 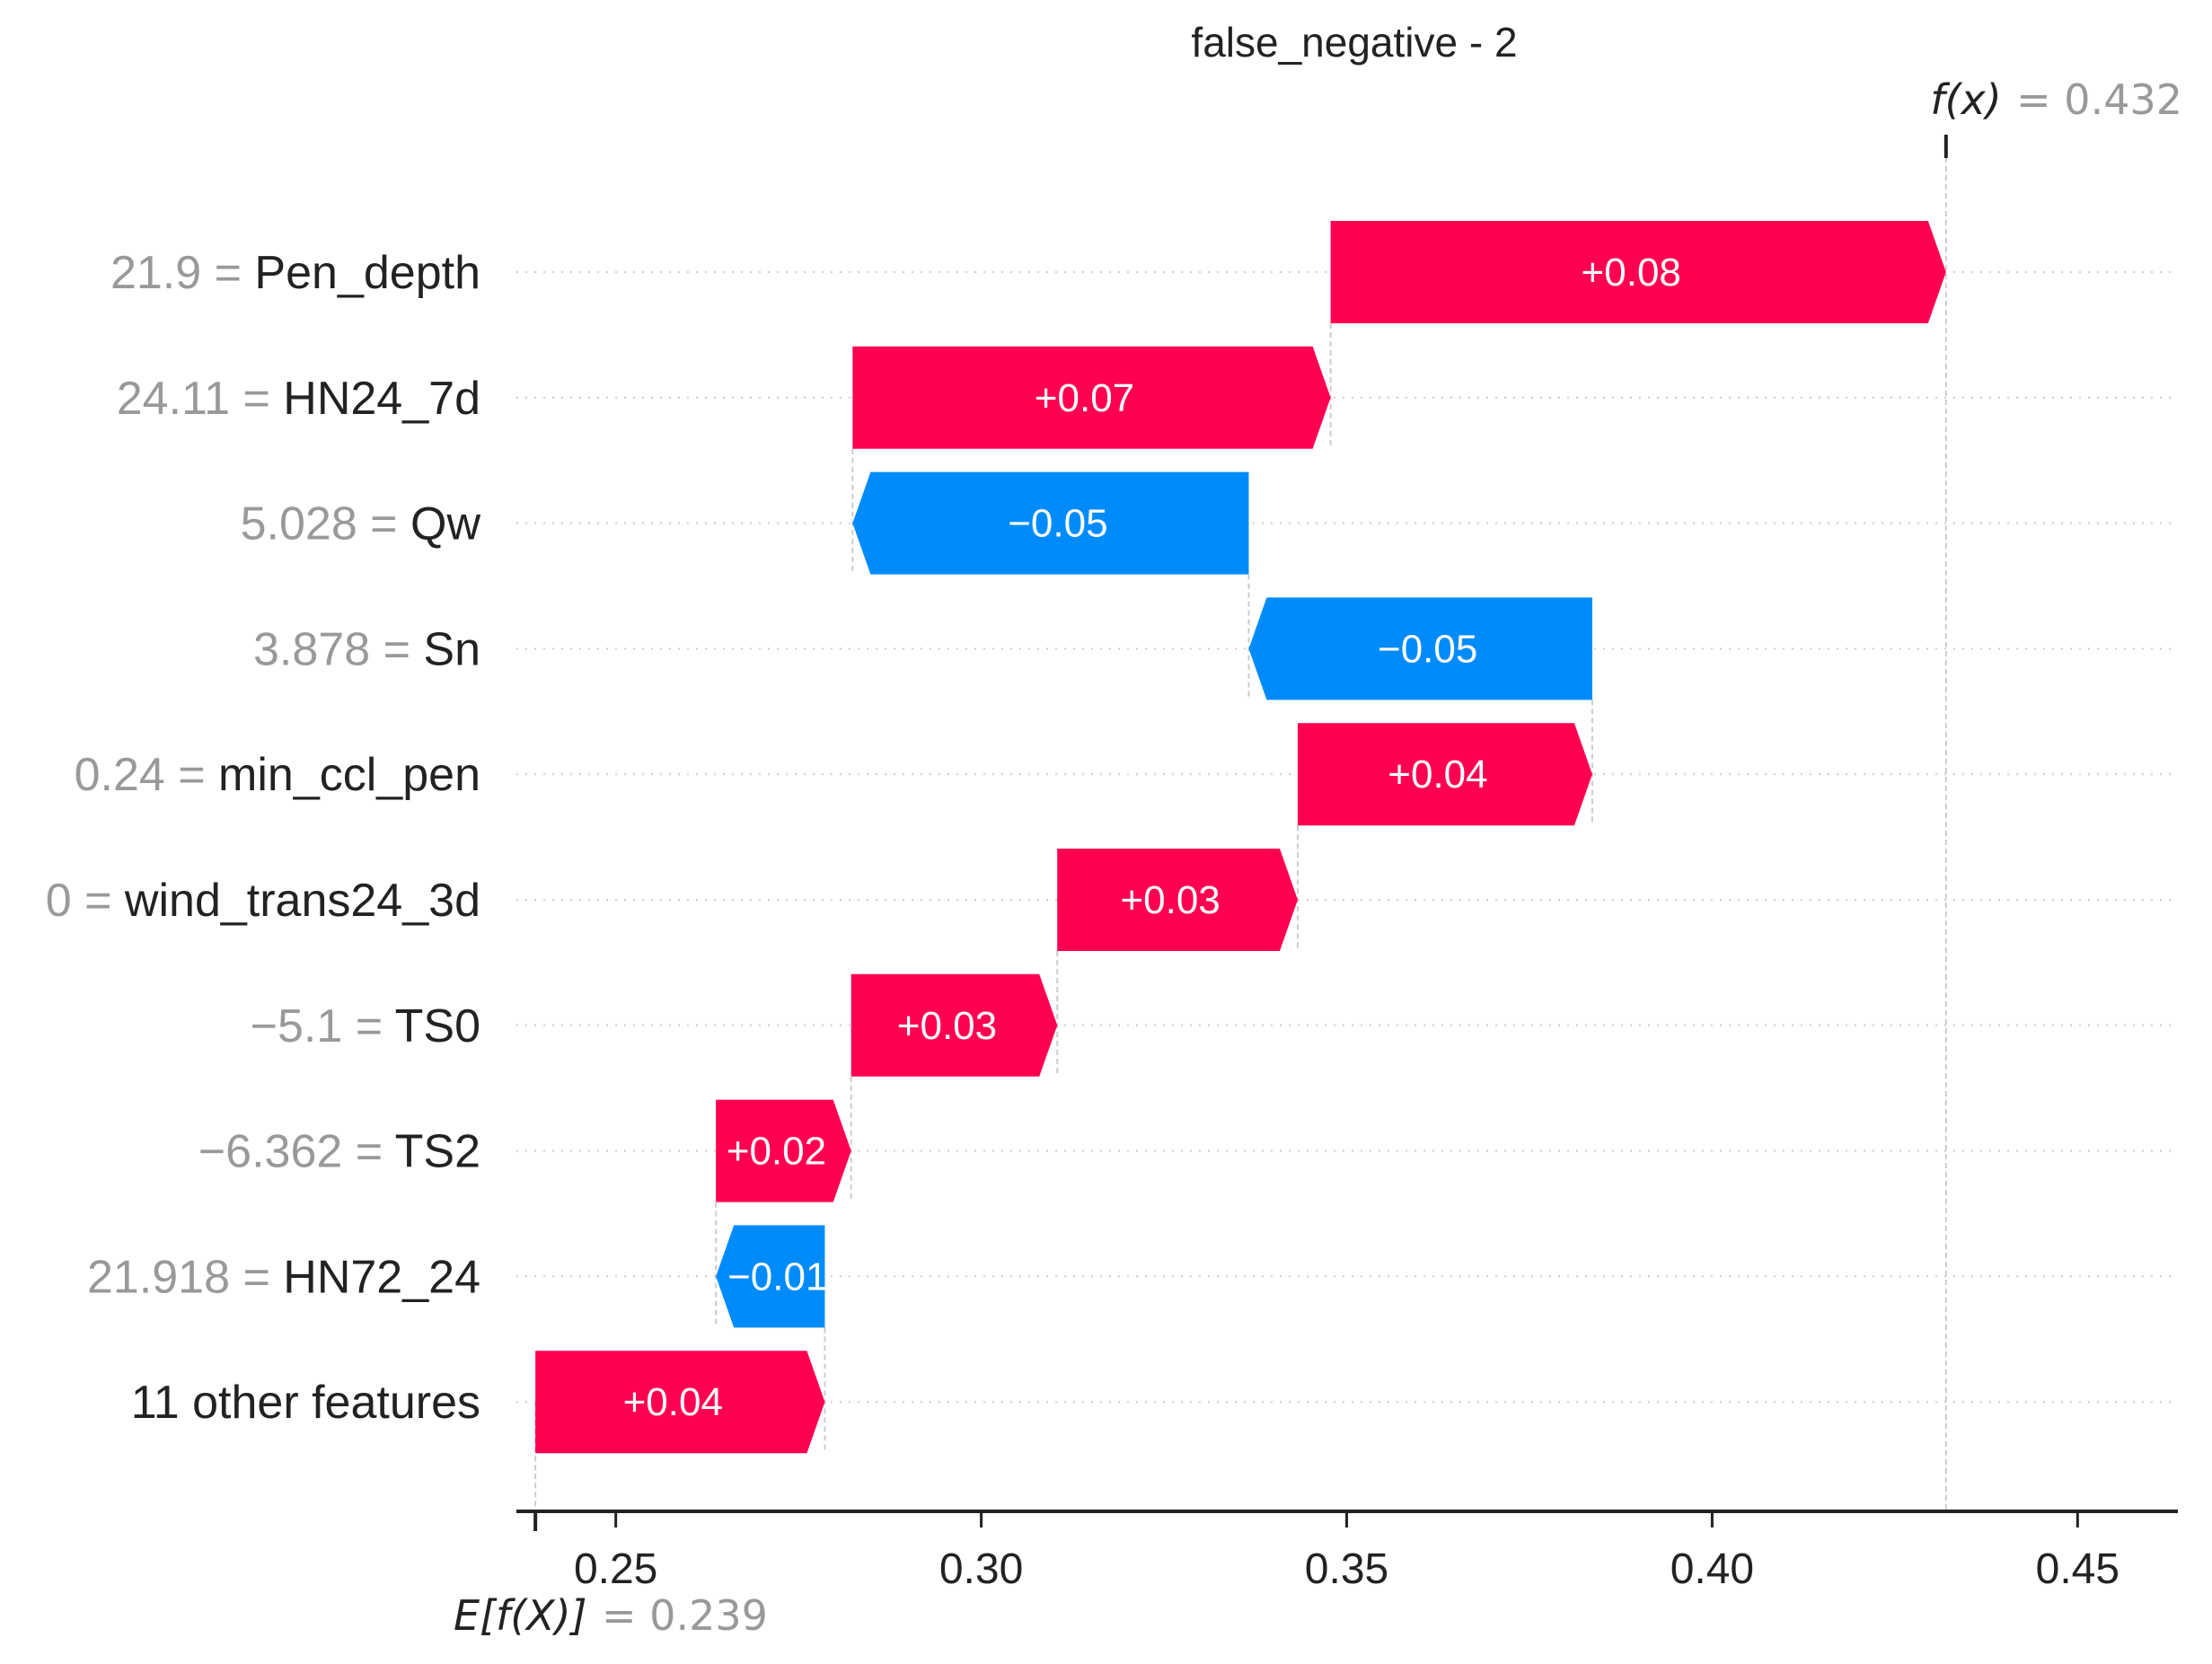 I want to click on bar-ts0, so click(x=954, y=1025).